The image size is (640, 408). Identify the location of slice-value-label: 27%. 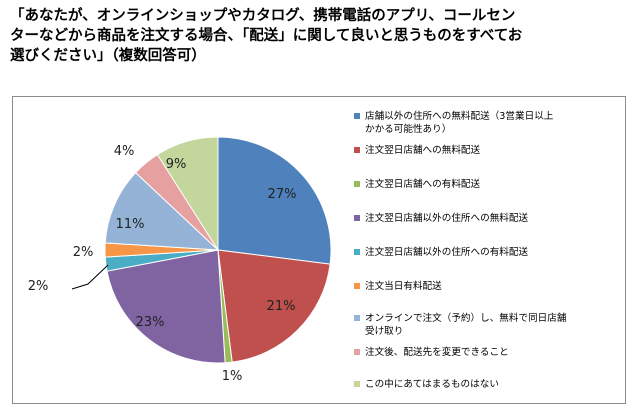
(282, 194).